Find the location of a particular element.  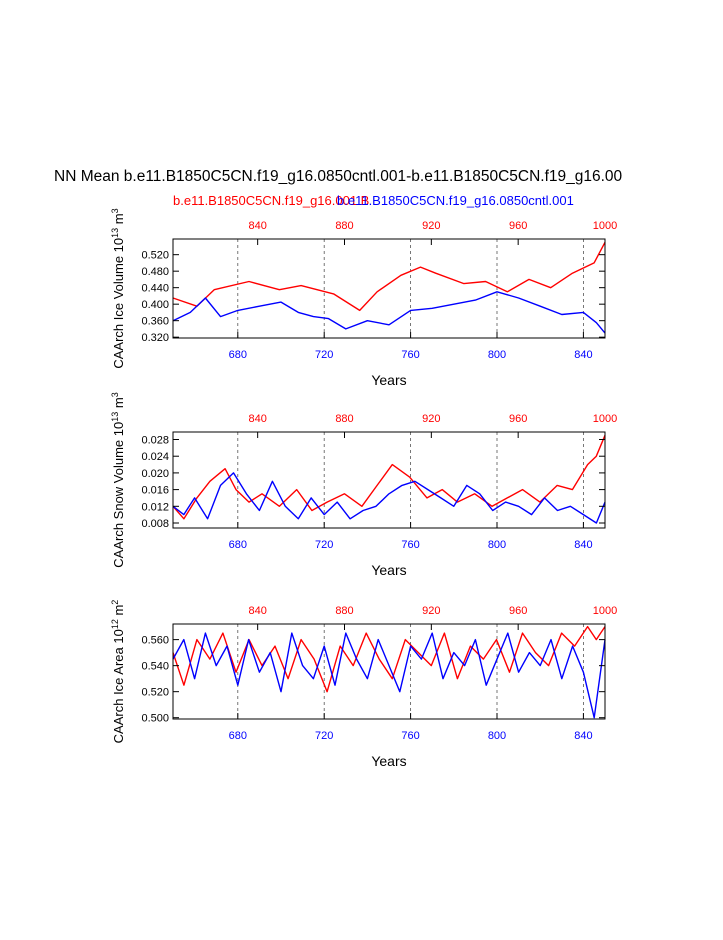

subtitle-blue: b.e11.B1850C5CN.f19_g16.0850cntl.001 is located at coordinates (455, 200).